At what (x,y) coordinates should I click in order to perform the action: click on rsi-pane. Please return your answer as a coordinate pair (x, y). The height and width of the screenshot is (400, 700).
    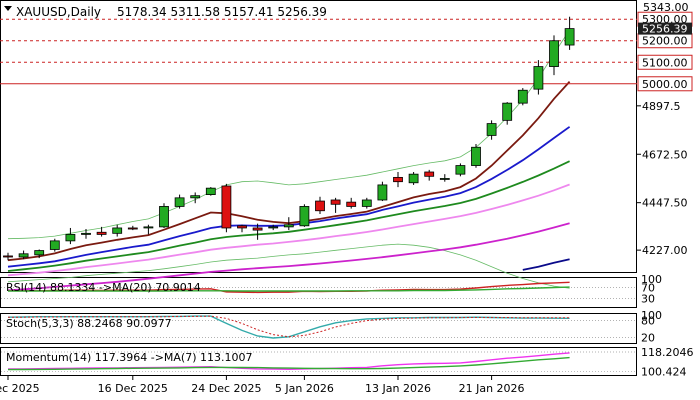
    Looking at the image, I should click on (318, 292).